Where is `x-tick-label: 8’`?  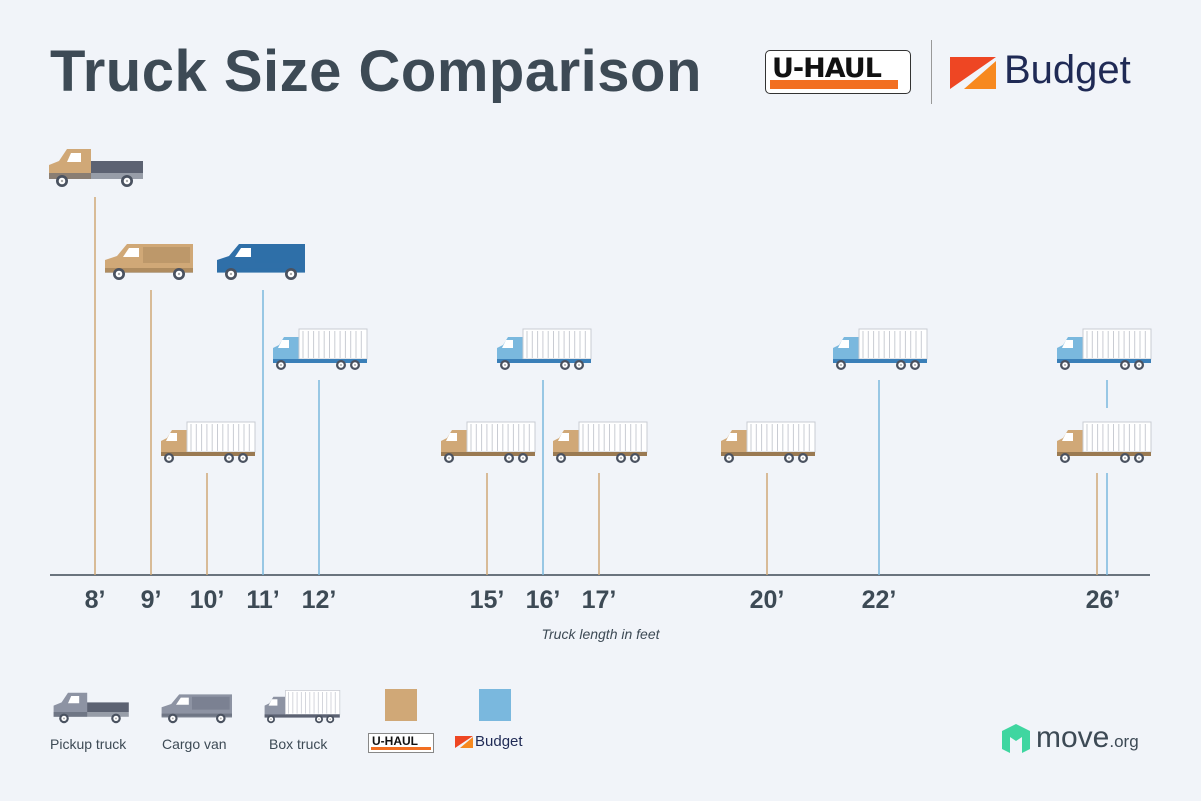
x-tick-label: 8’ is located at coordinates (95, 600).